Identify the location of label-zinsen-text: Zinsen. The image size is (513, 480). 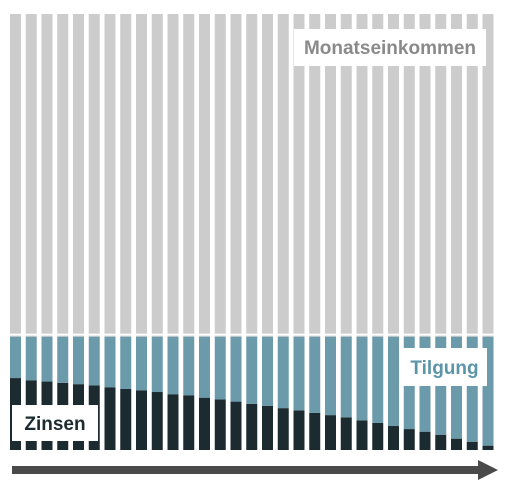
(54, 424).